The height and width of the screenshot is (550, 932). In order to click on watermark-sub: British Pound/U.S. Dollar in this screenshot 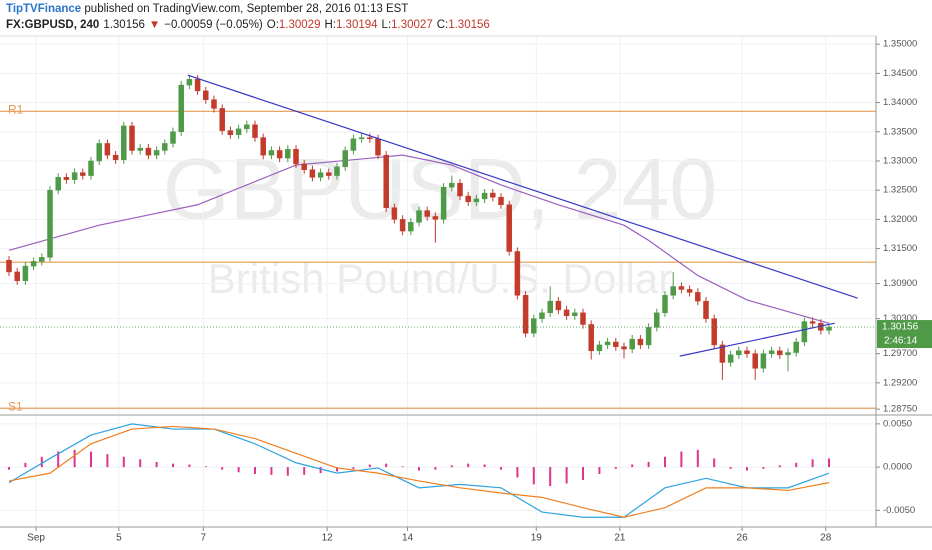, I will do `click(440, 278)`.